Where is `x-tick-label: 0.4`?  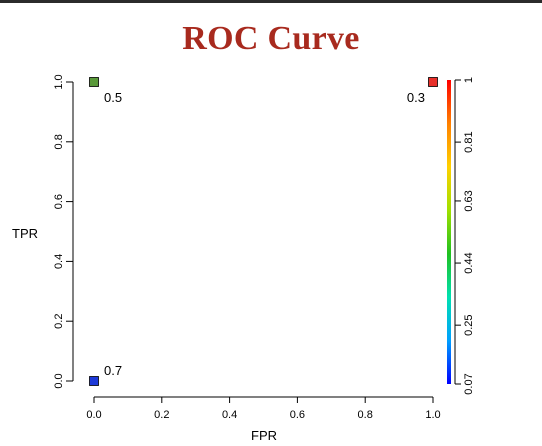
x-tick-label: 0.4 is located at coordinates (229, 415).